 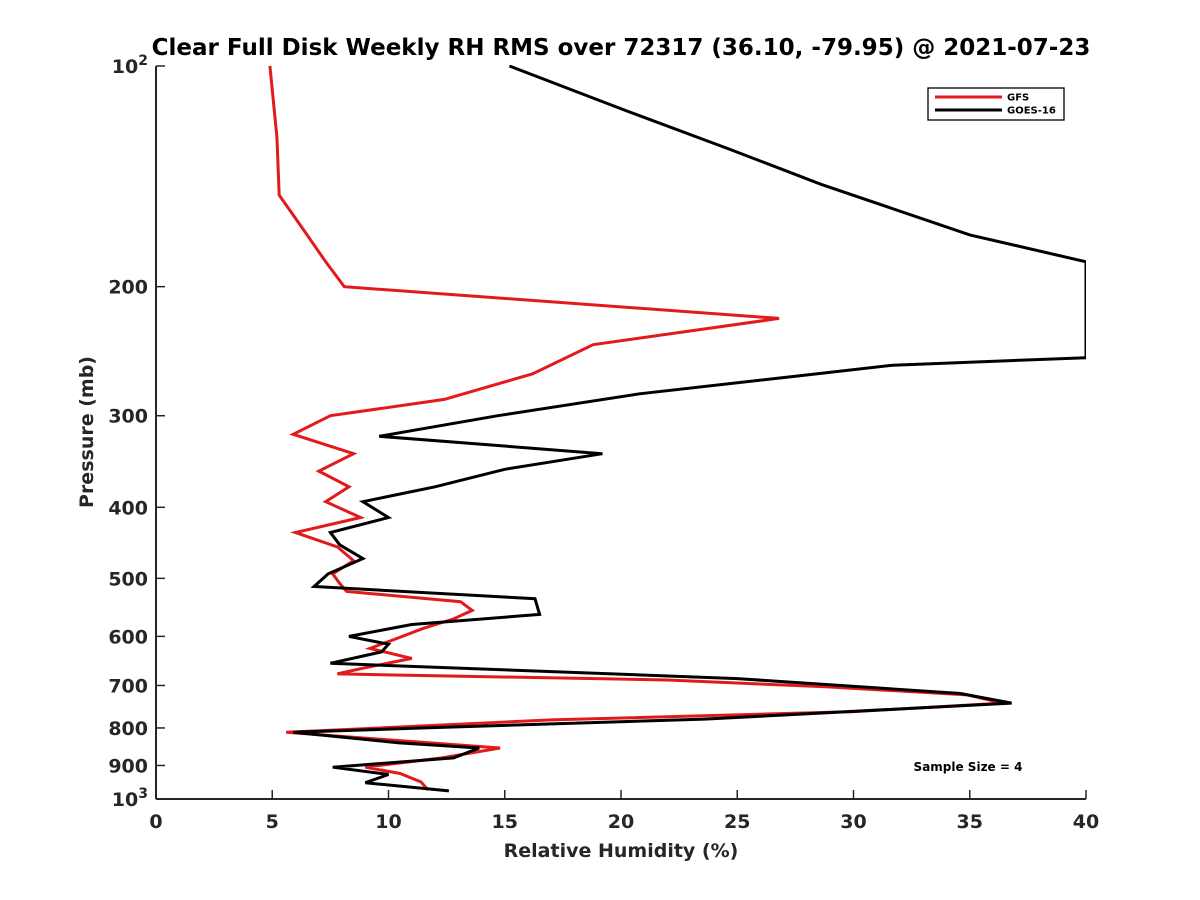 What do you see at coordinates (128, 508) in the screenshot?
I see `y-tick-label: 400` at bounding box center [128, 508].